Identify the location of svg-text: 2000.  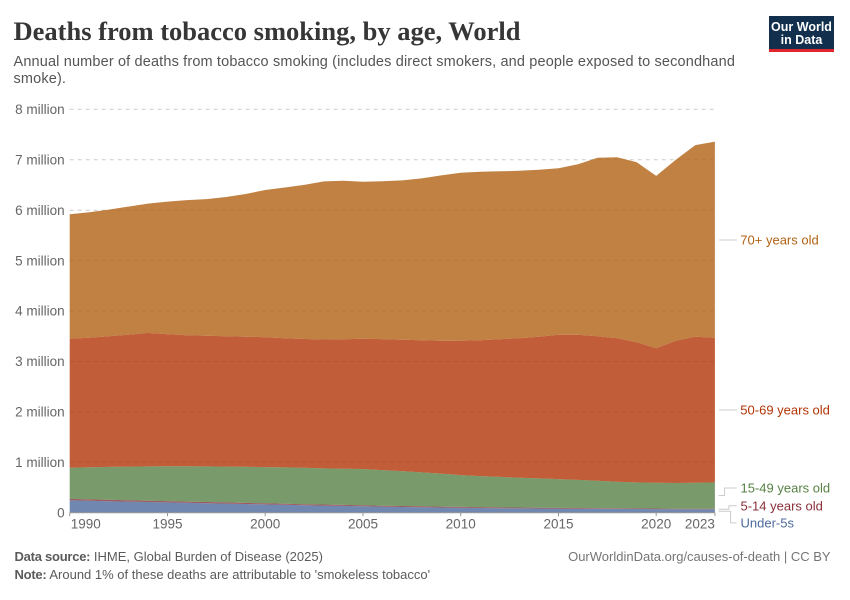
(265, 524).